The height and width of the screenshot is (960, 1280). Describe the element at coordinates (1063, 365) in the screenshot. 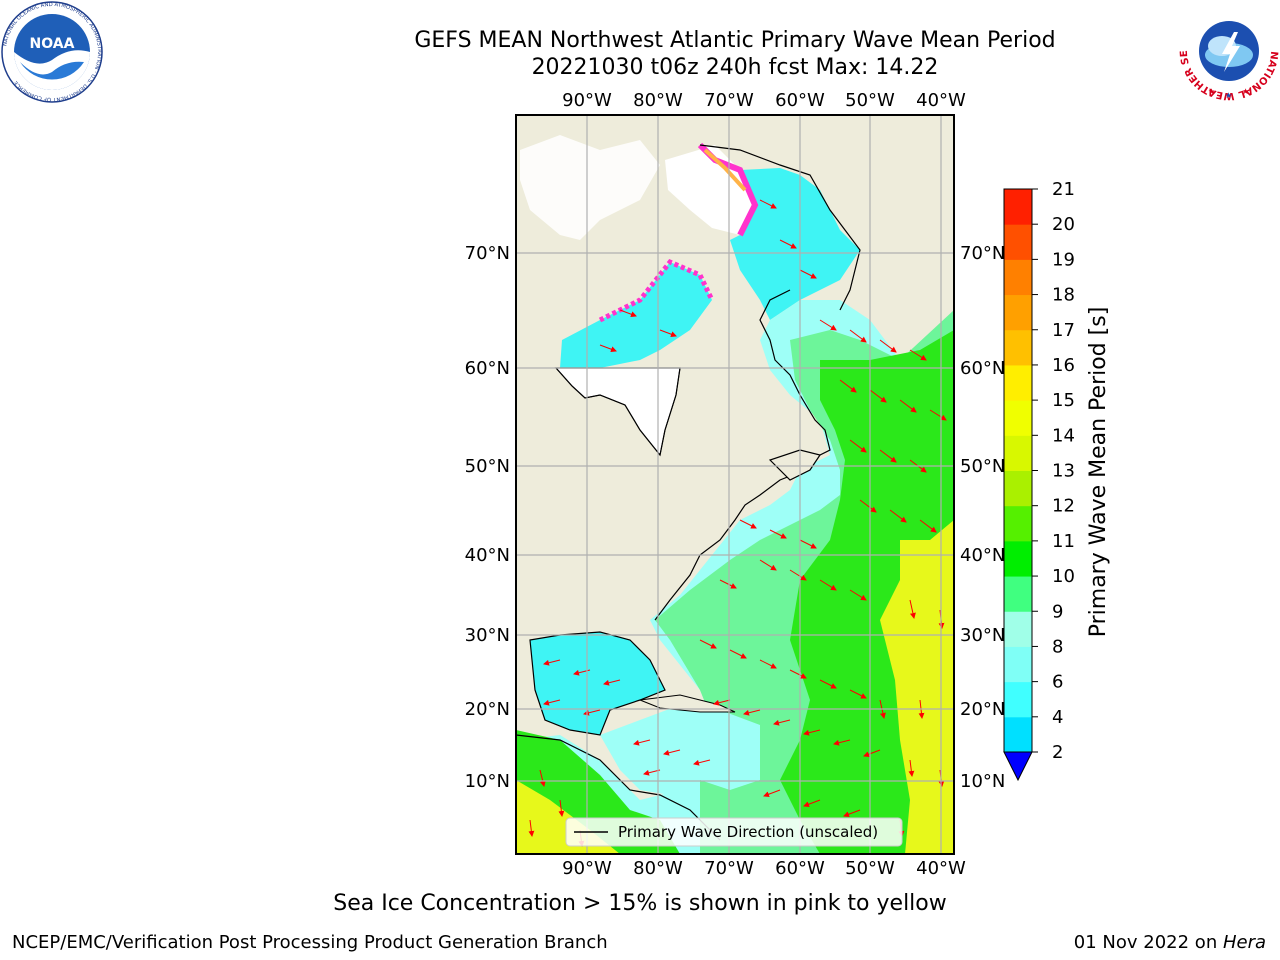

I see `colorbar-tick-label: 16` at that location.